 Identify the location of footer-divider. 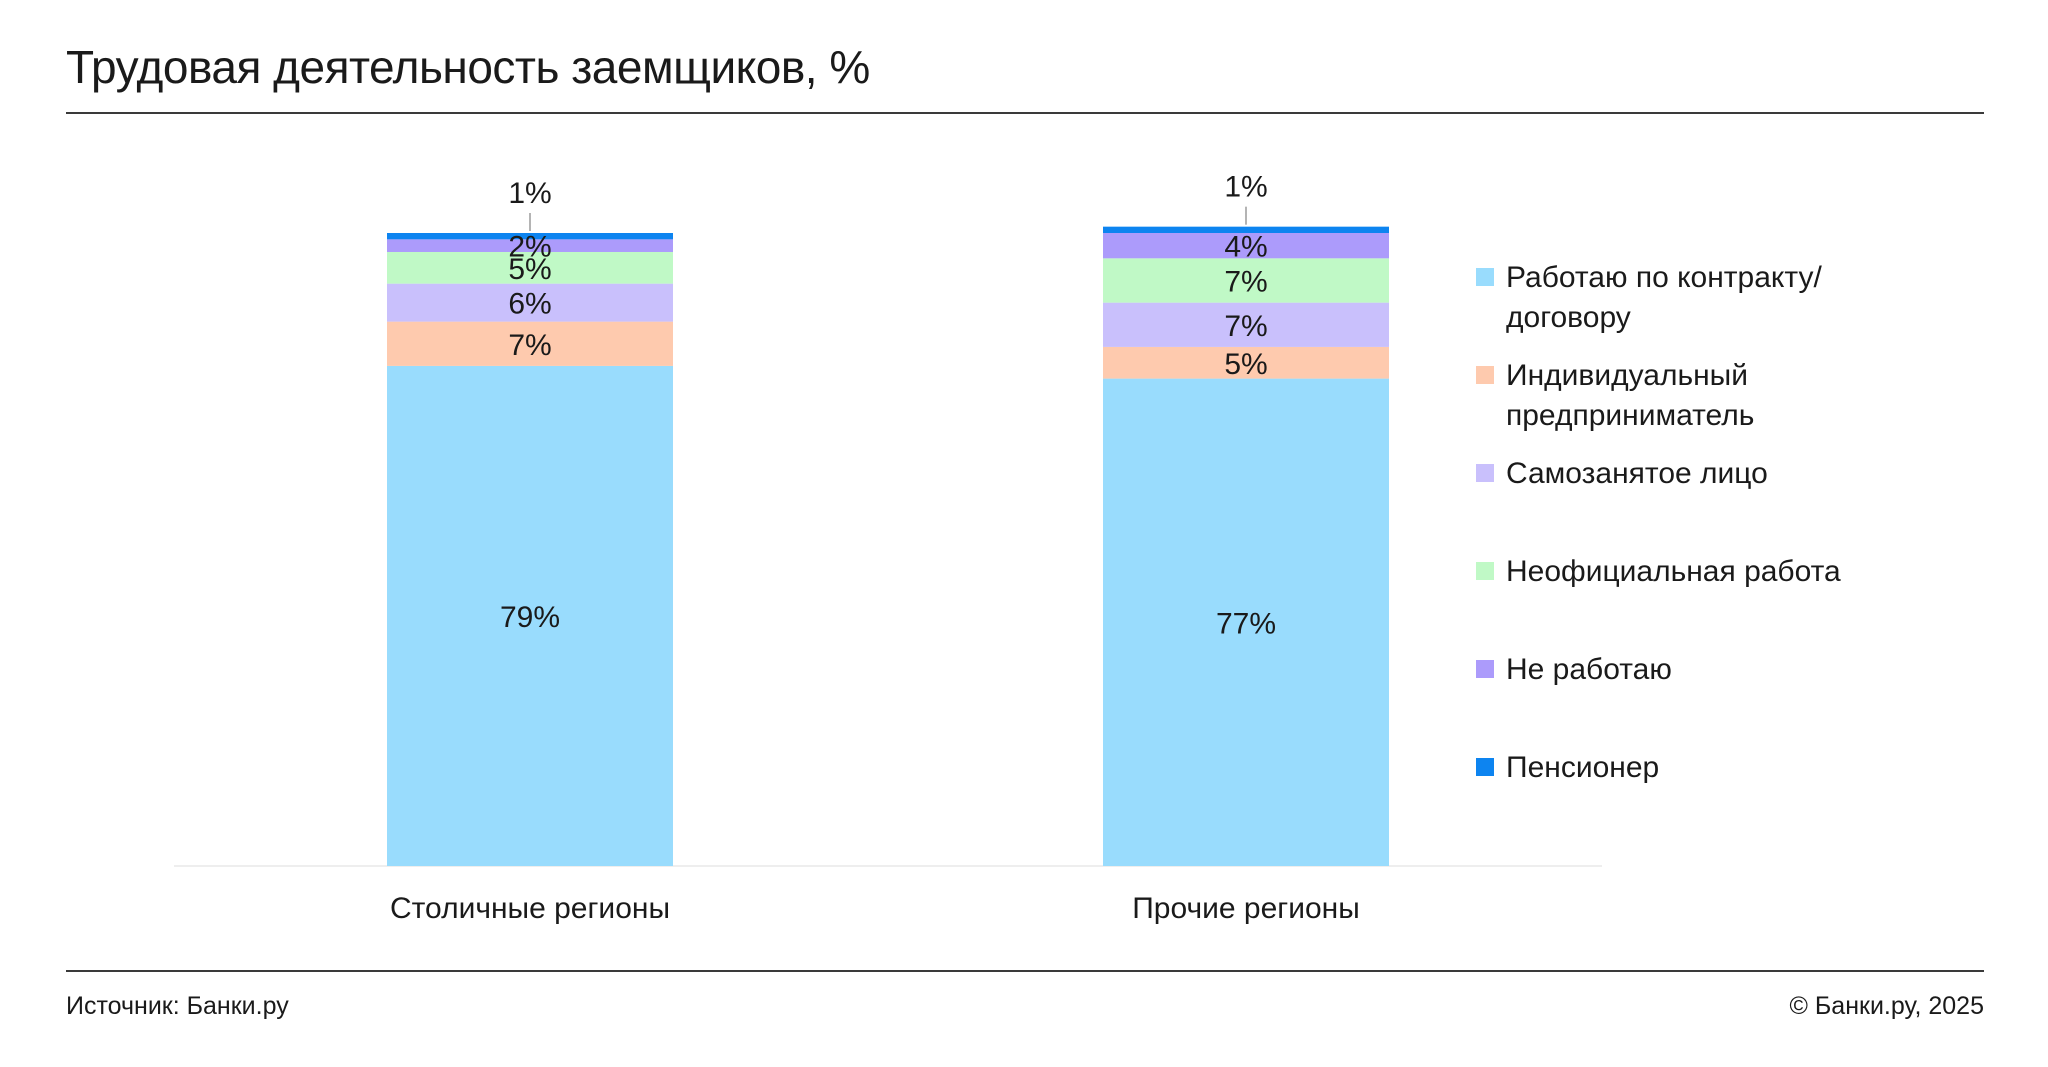
(1025, 971).